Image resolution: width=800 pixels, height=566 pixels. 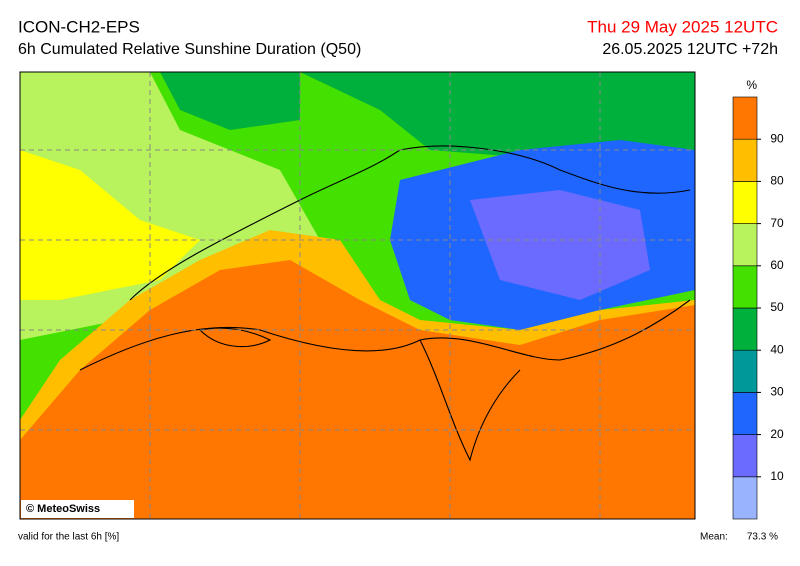 I want to click on colorbar-tick-label: 50, so click(x=777, y=307).